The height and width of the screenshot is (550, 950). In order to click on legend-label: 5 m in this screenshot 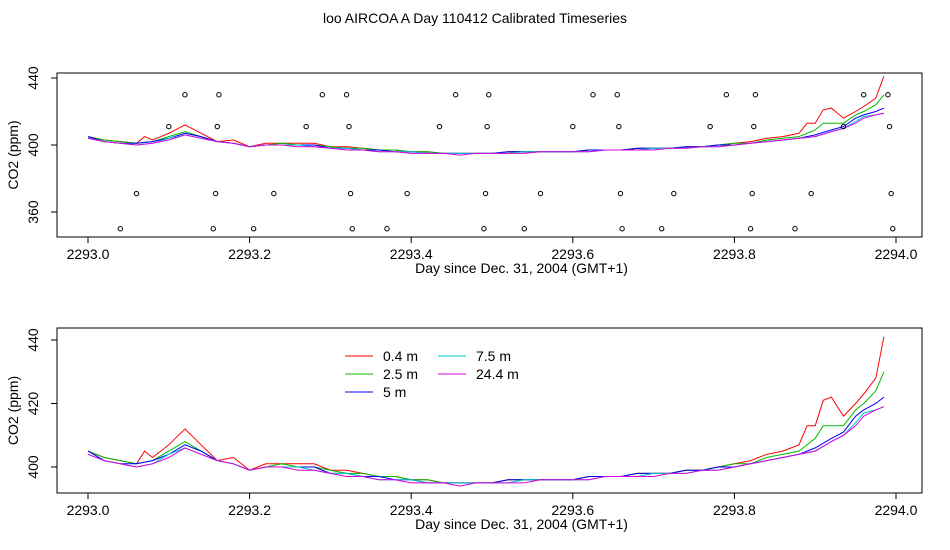, I will do `click(394, 392)`.